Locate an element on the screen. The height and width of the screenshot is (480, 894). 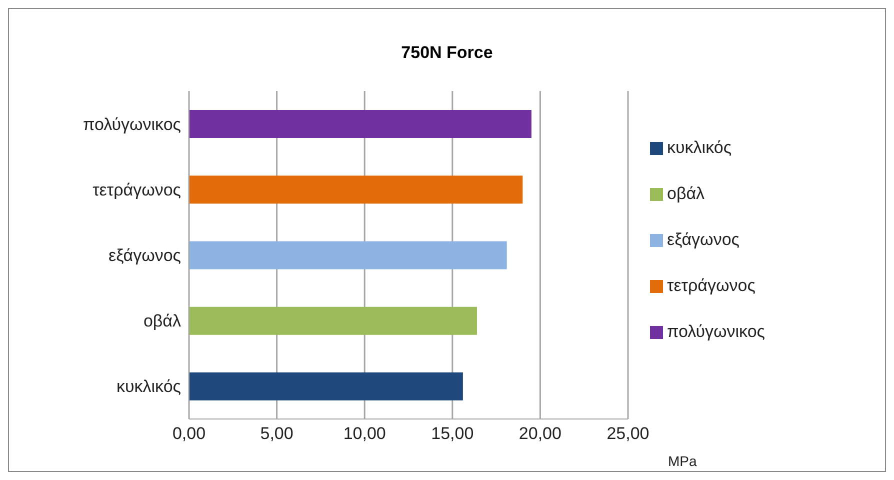
y-tick-label: οβάλ is located at coordinates (162, 321).